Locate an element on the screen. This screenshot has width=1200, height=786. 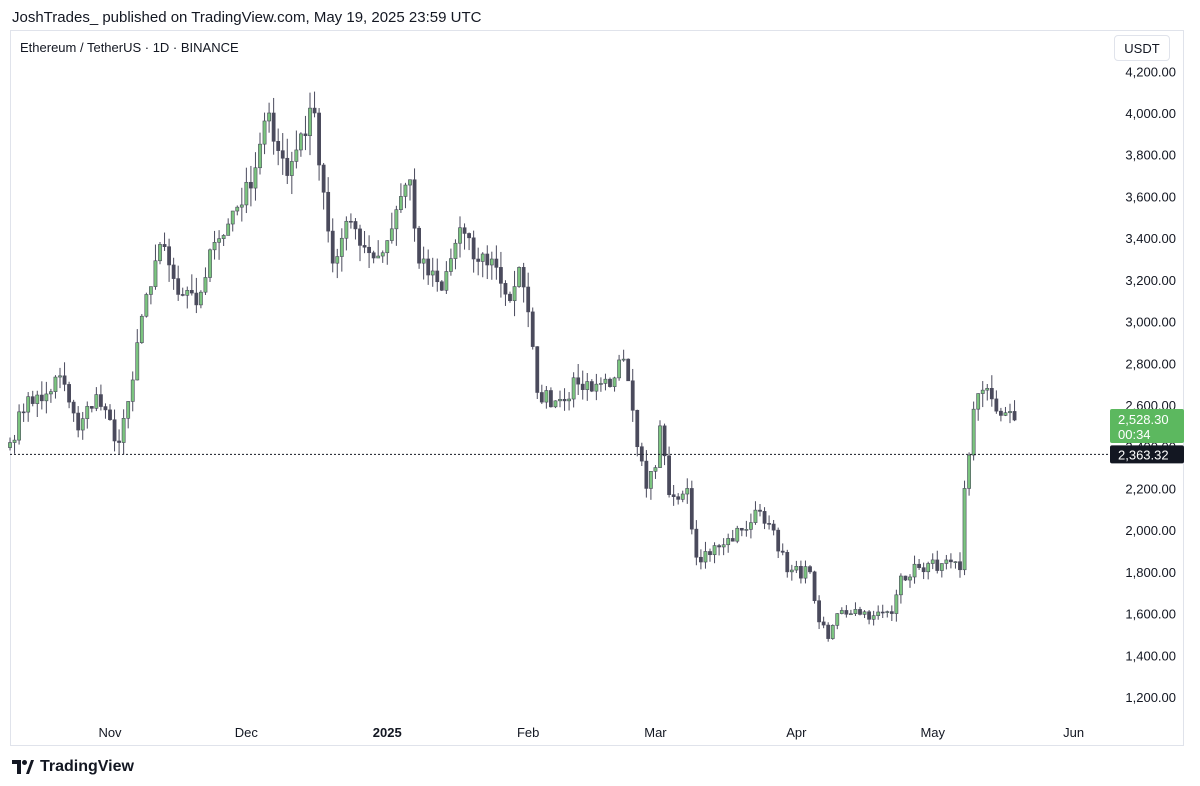
x-tick-label: 2025 is located at coordinates (387, 732).